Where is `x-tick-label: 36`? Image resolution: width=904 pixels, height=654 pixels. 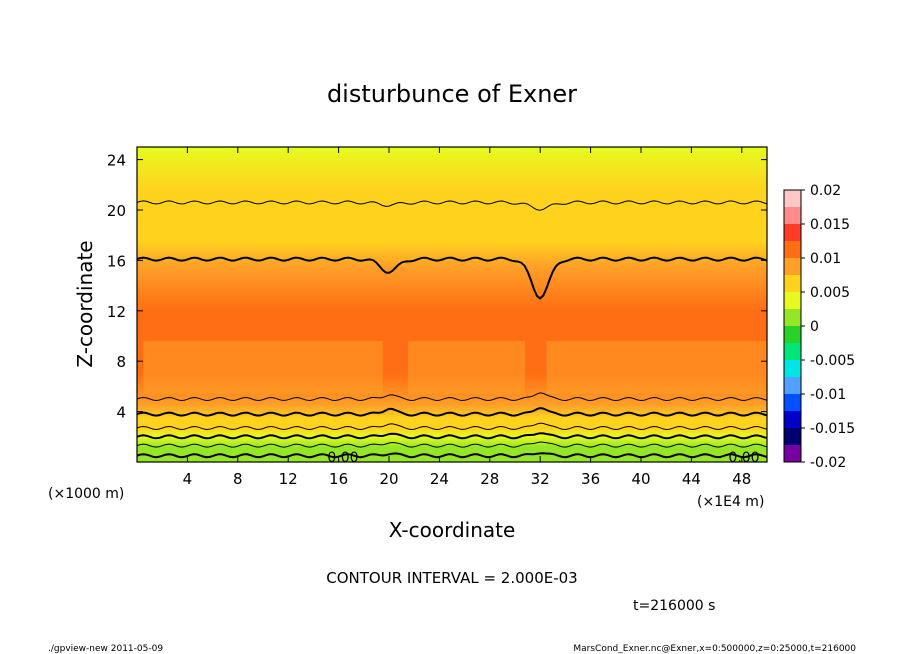
x-tick-label: 36 is located at coordinates (590, 479).